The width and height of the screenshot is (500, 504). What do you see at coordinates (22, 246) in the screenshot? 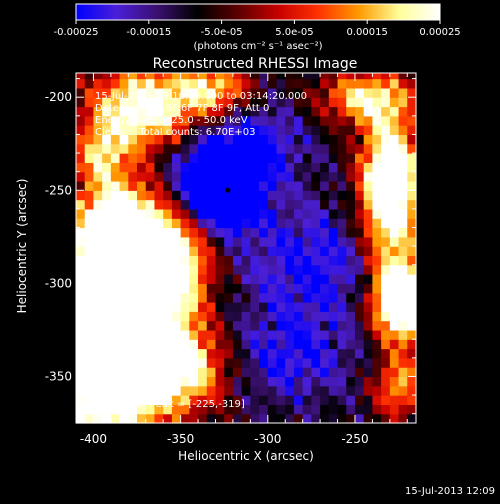
I see `y-axis-label: Heliocentric Y (arcsec)` at bounding box center [22, 246].